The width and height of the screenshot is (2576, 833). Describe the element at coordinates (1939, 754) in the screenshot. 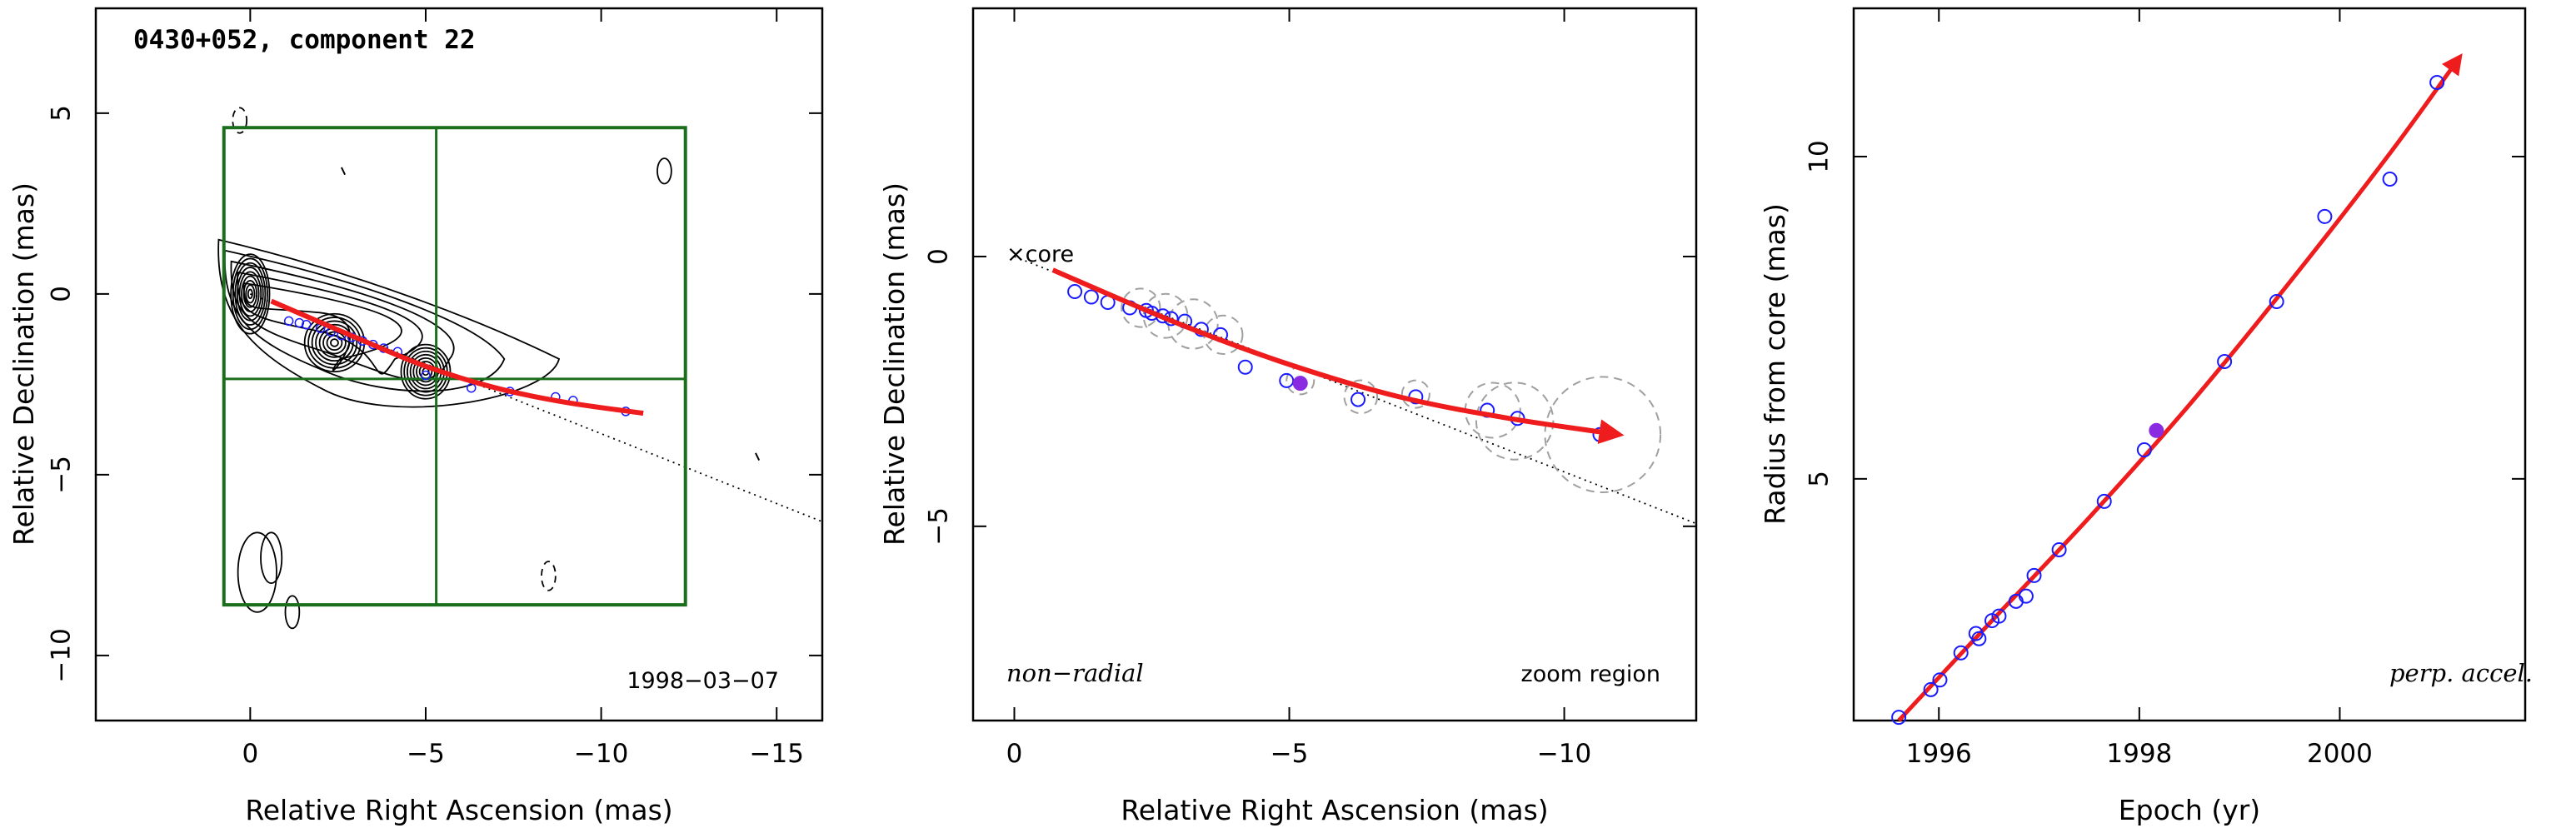

I see `x-tick-label: 1996` at that location.